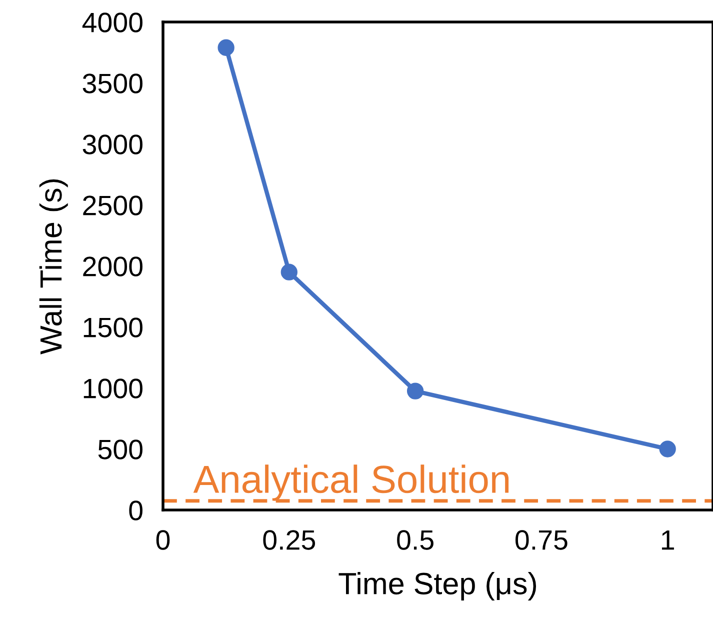 This screenshot has width=713, height=621. What do you see at coordinates (541, 540) in the screenshot?
I see `x-tick-label: 0.75` at bounding box center [541, 540].